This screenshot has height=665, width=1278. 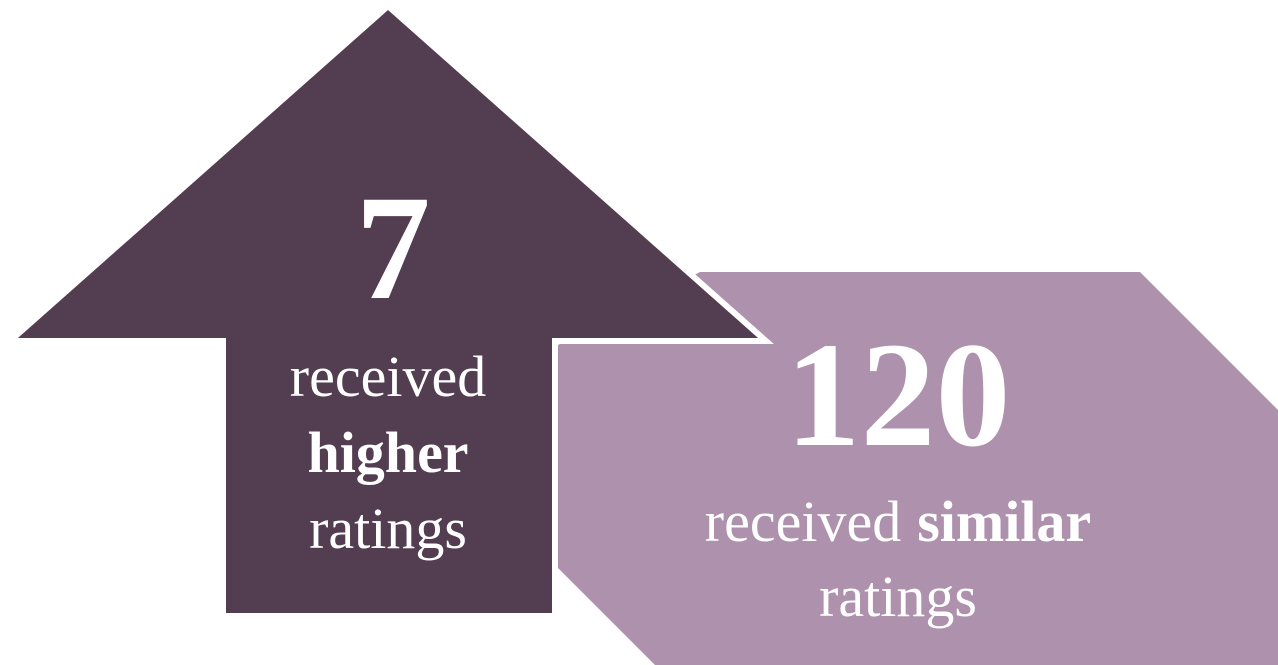 I want to click on similar-label-line: received similar, so click(x=898, y=521).